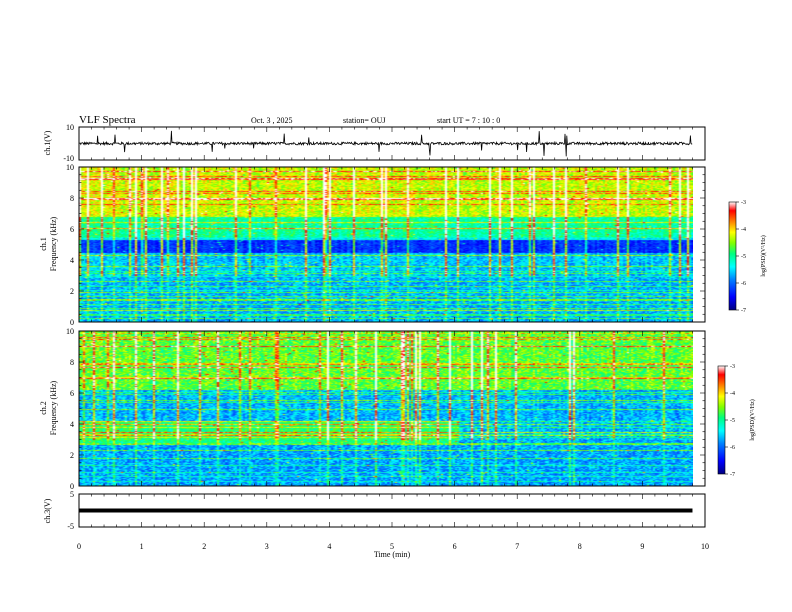 This screenshot has width=792, height=612. I want to click on ch1-waveform-panel: 10 -10 ch.1(V), so click(374, 143).